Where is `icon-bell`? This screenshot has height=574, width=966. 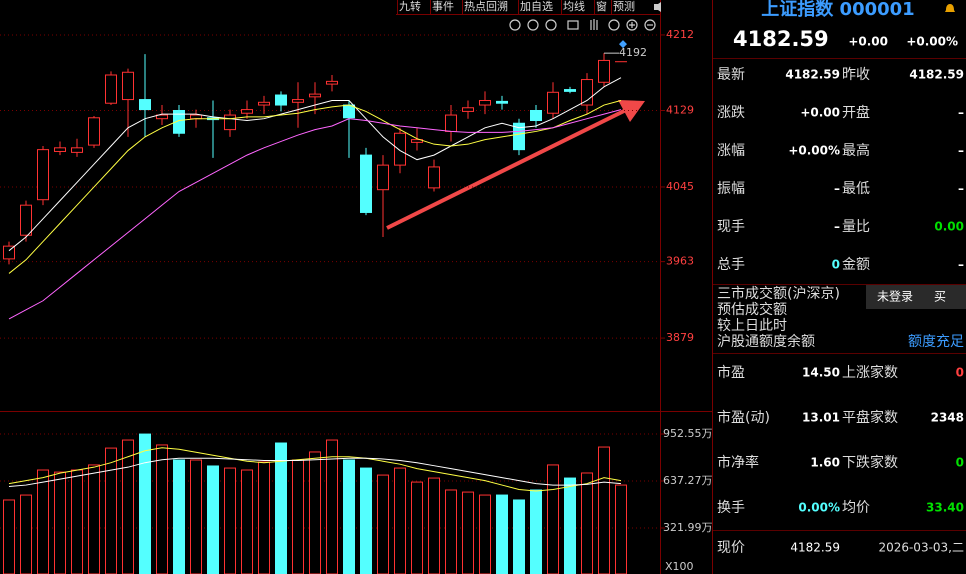 icon-bell is located at coordinates (950, 8).